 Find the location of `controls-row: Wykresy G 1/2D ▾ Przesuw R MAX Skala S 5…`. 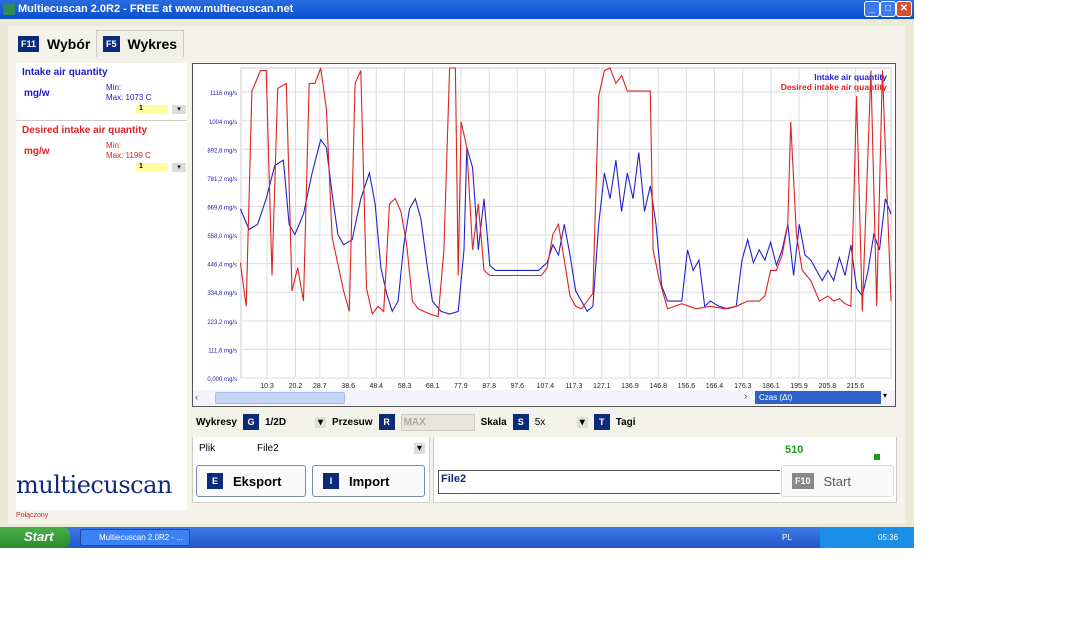

controls-row: Wykresy G 1/2D ▾ Przesuw R MAX Skala S 5… is located at coordinates (416, 422).